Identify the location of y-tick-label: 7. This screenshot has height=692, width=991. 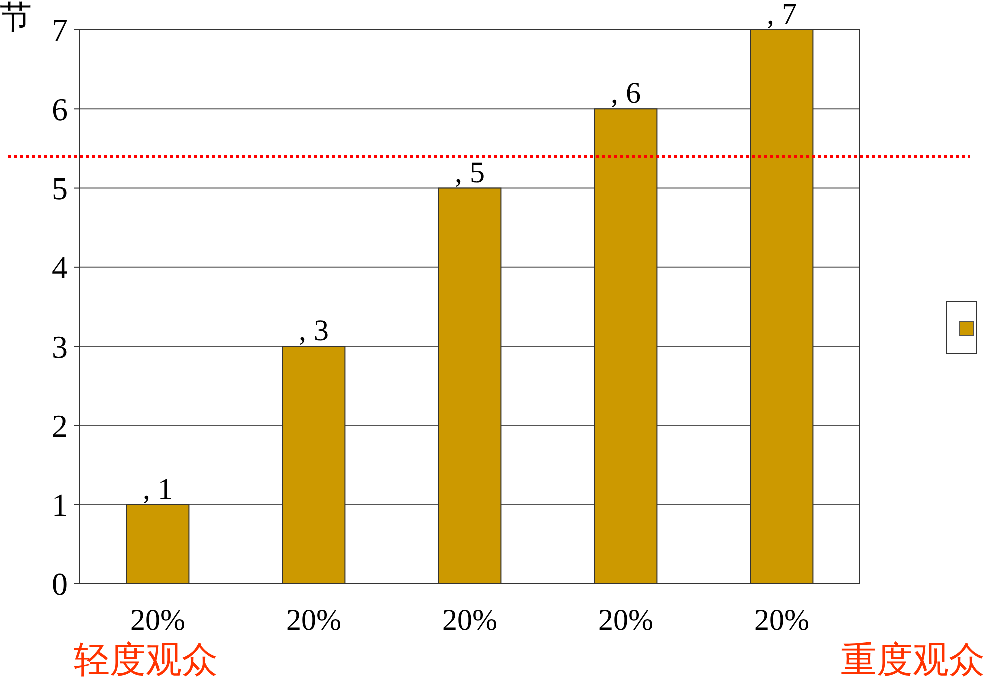
(60, 30).